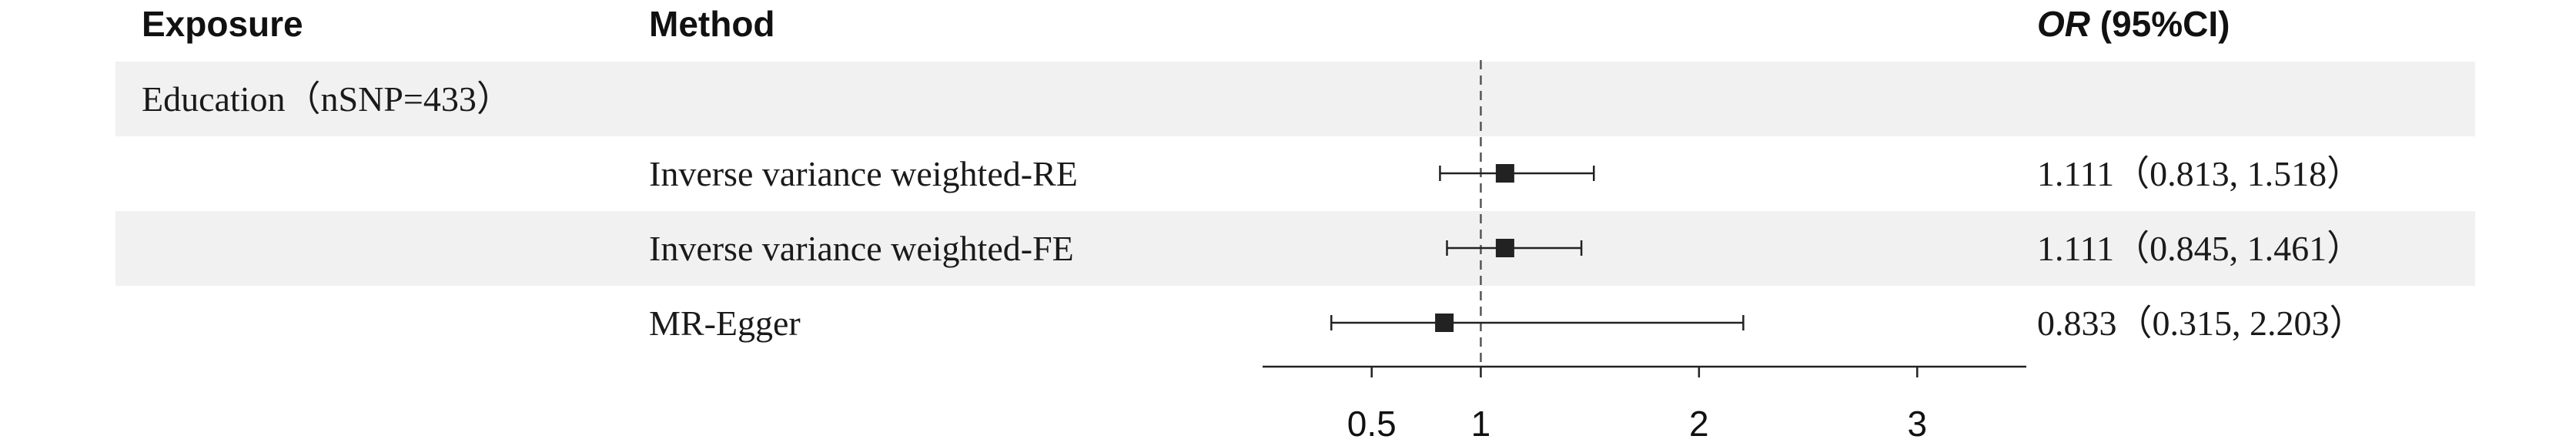 The width and height of the screenshot is (2576, 446). What do you see at coordinates (1481, 424) in the screenshot?
I see `x-tick-label: 1` at bounding box center [1481, 424].